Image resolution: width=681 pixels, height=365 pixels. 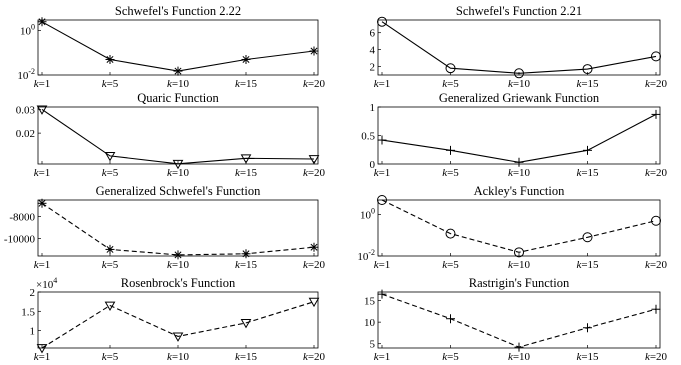 I want to click on chart-title: Schwefel's Function 2.22, so click(x=178, y=11).